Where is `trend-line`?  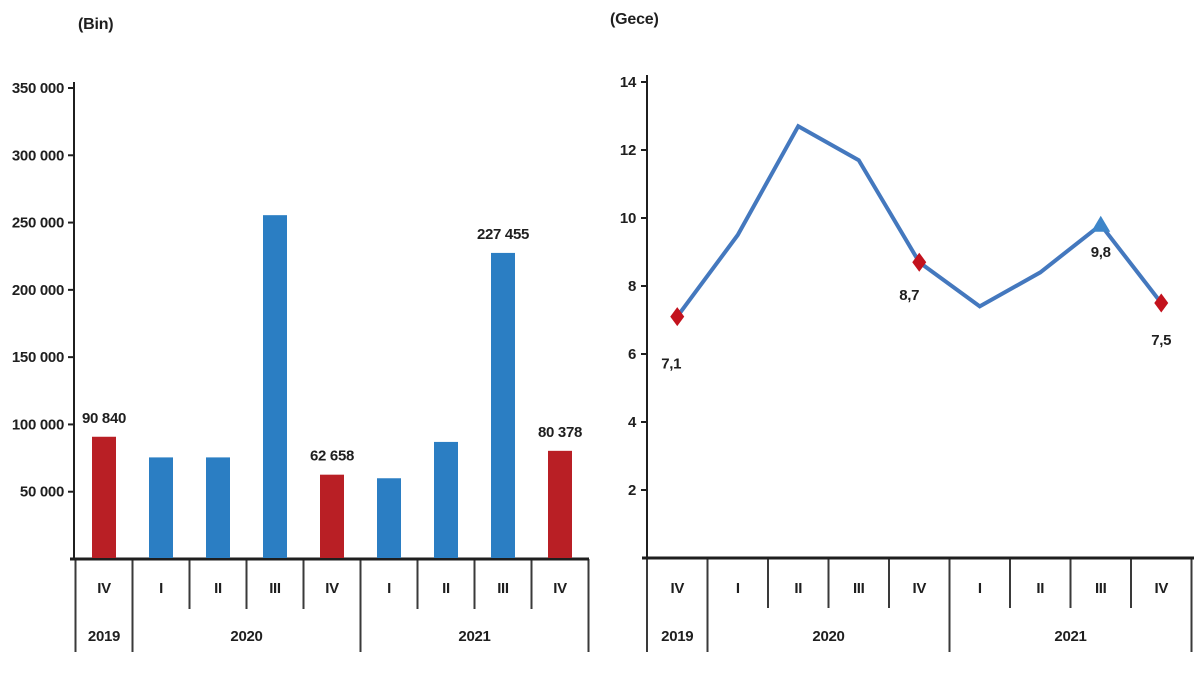 trend-line is located at coordinates (919, 220).